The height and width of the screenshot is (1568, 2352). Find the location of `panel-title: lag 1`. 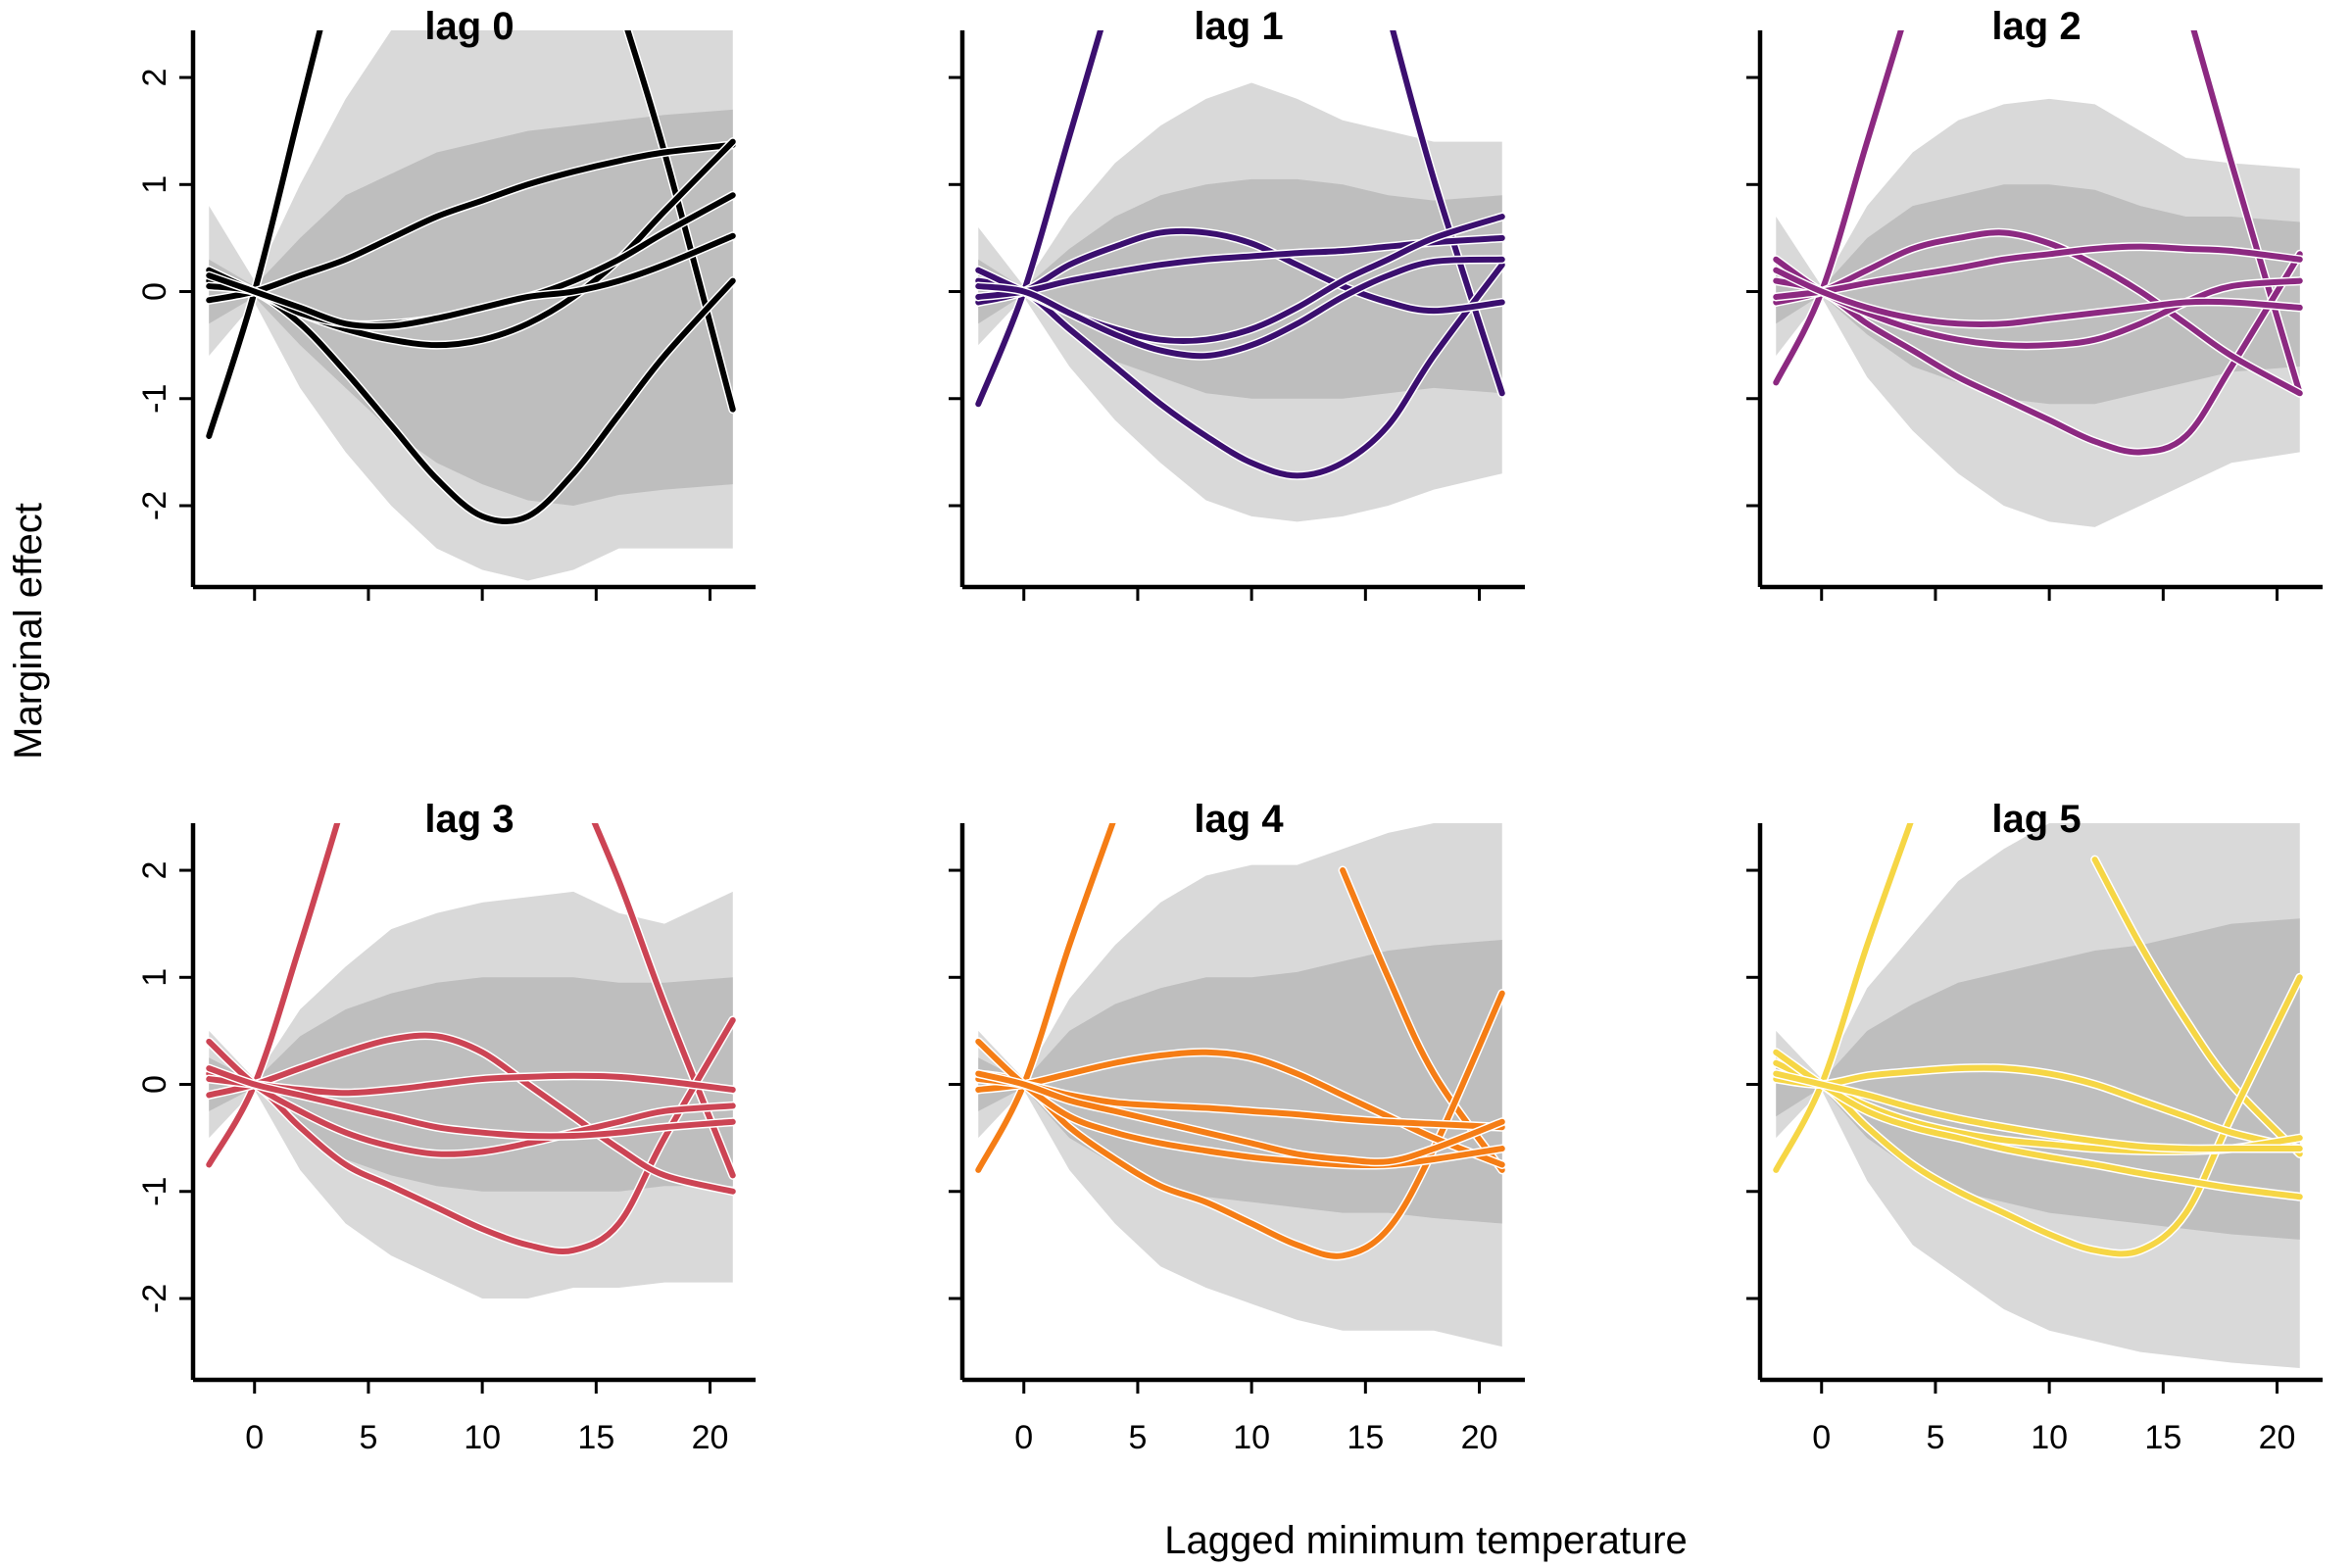

panel-title: lag 1 is located at coordinates (1238, 26).